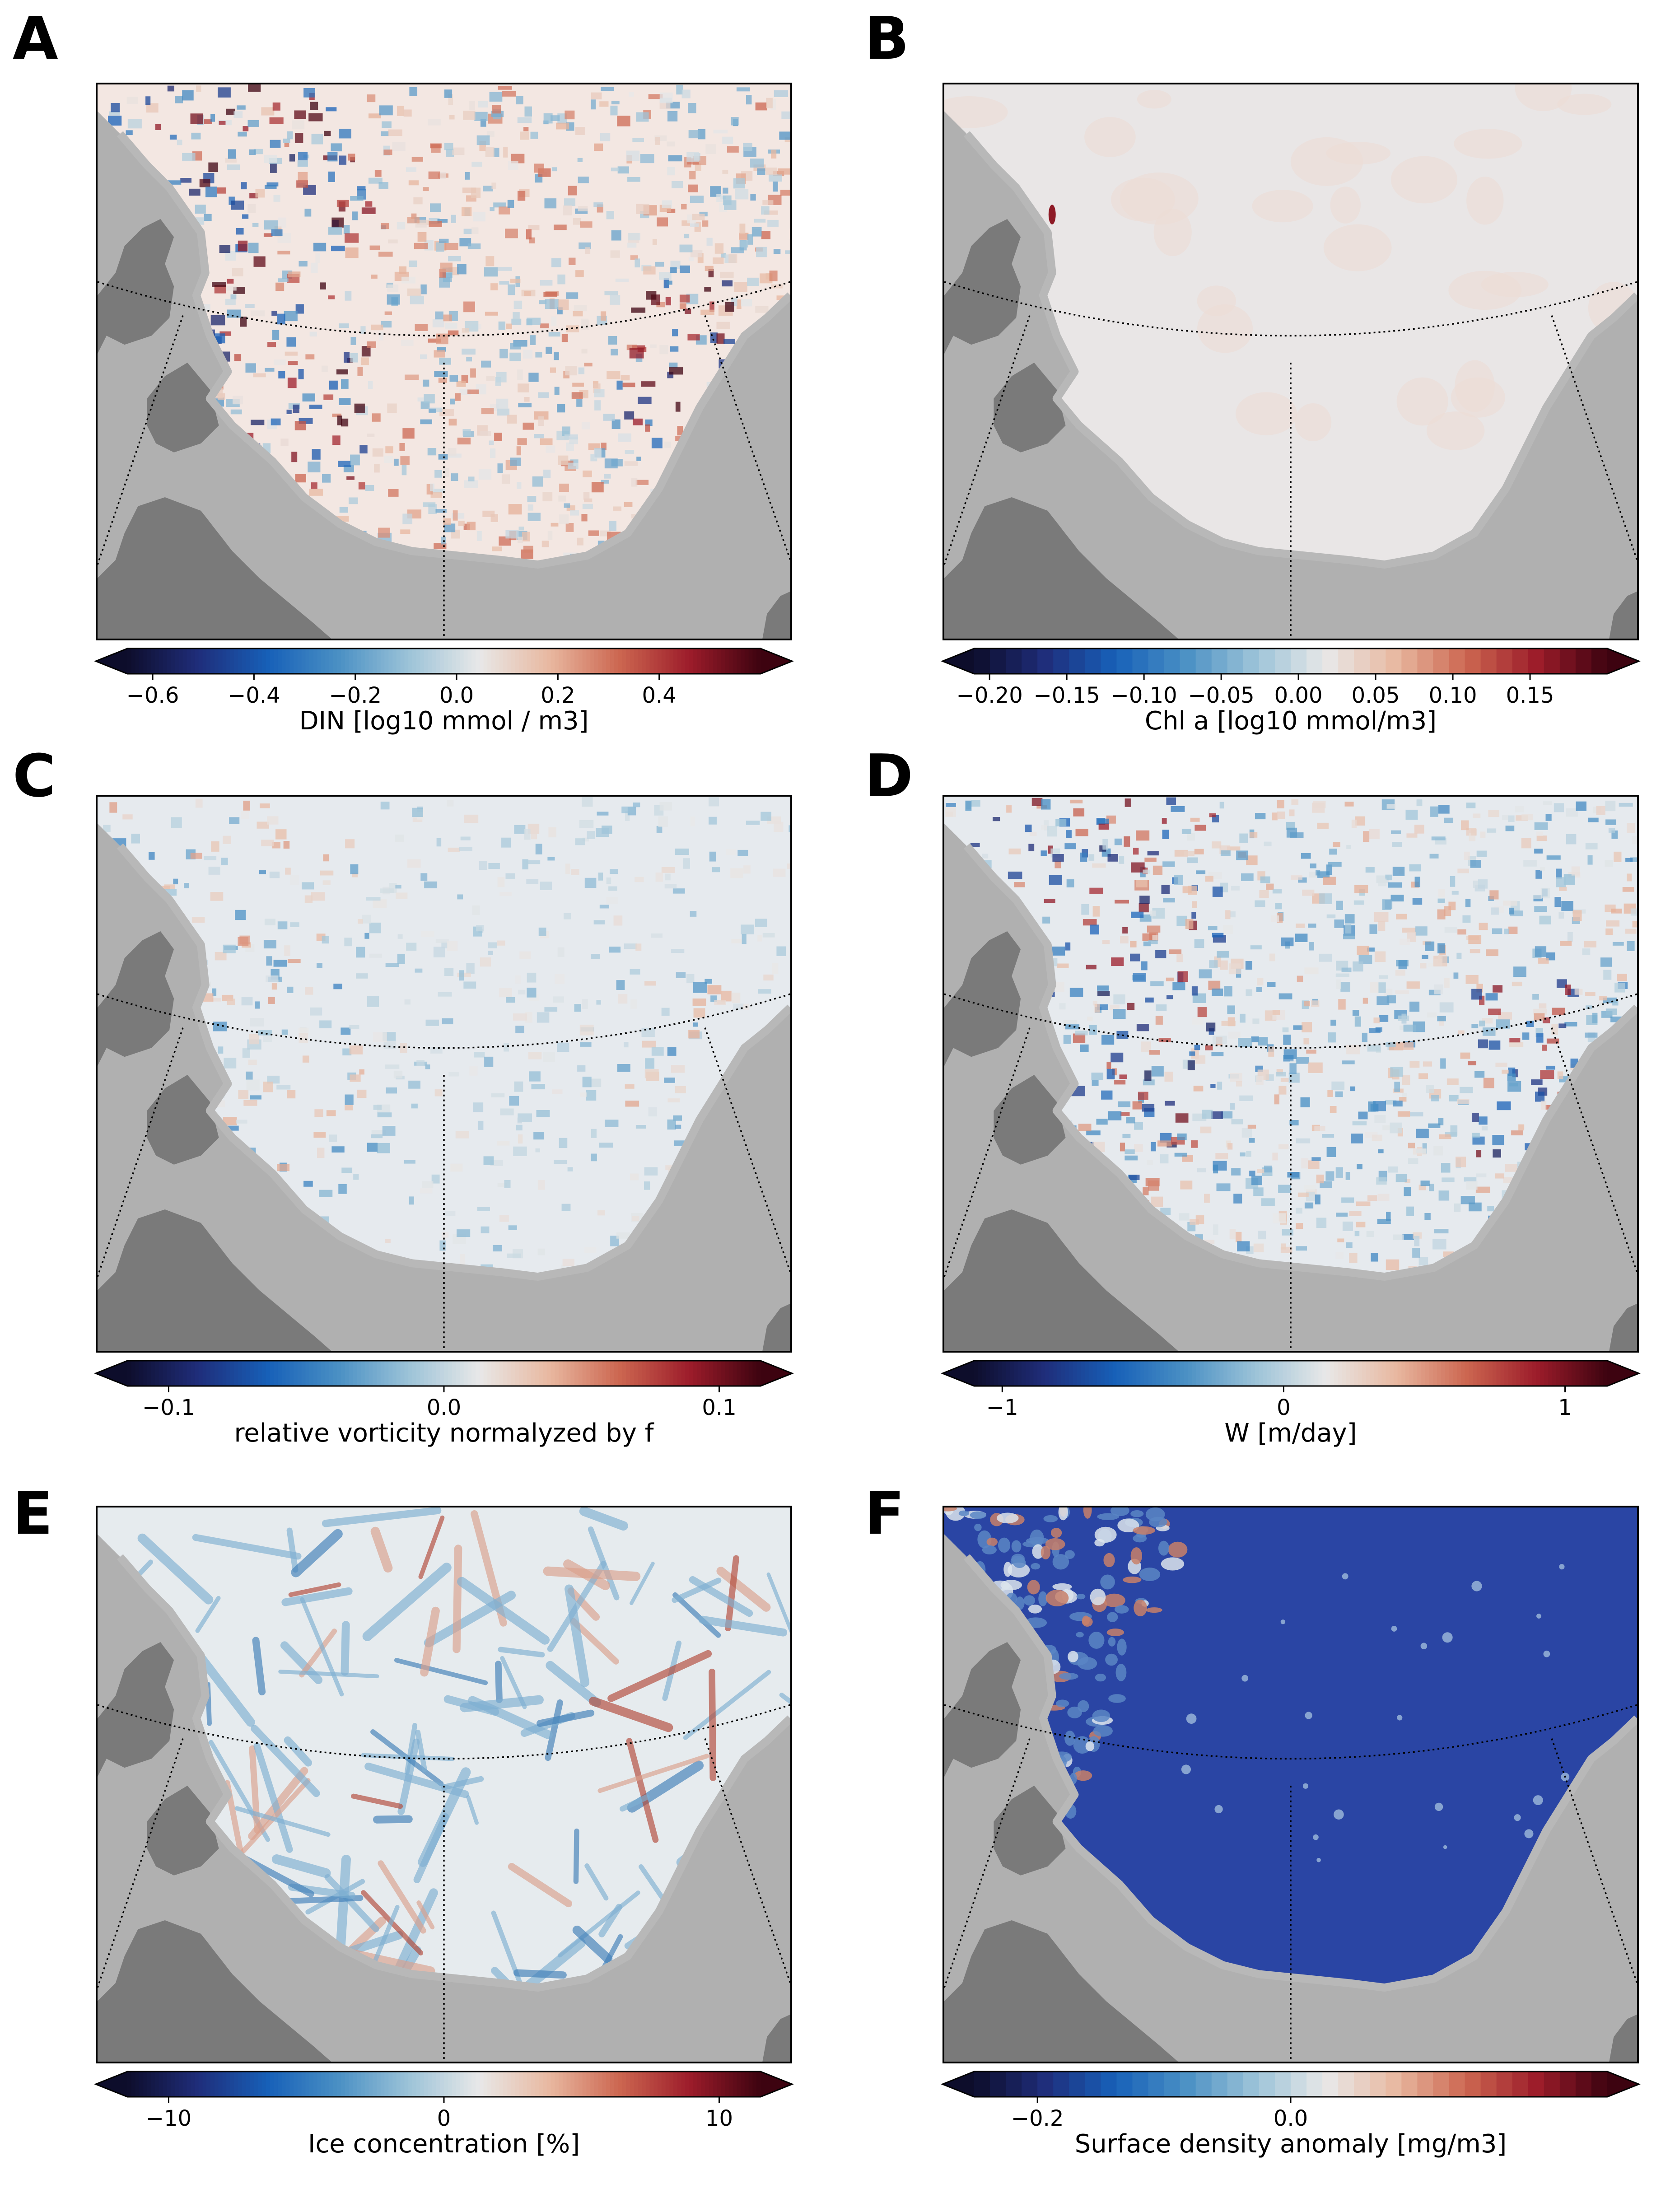 Image resolution: width=1675 pixels, height=2212 pixels. I want to click on land-area, so click(444, 1087).